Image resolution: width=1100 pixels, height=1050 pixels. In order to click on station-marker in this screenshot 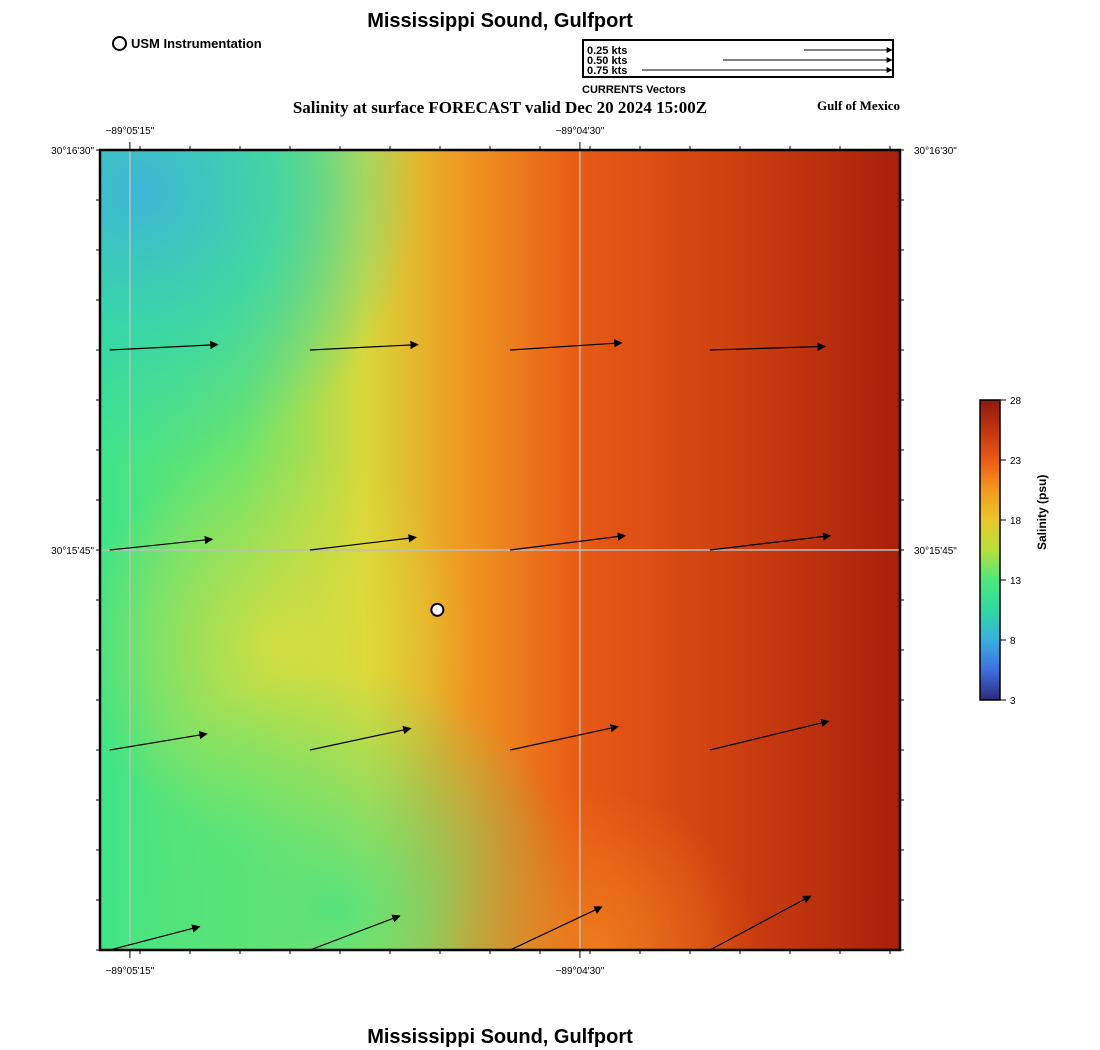, I will do `click(437, 609)`.